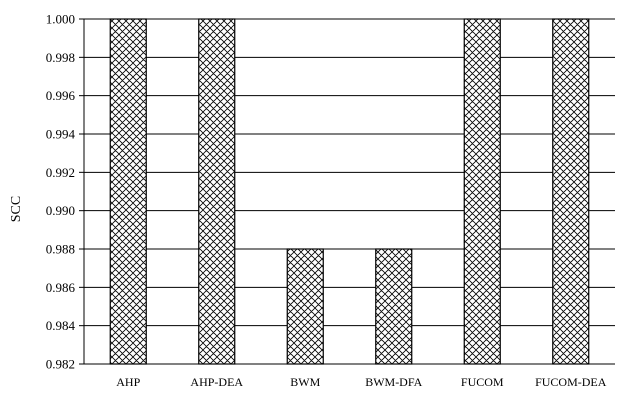 The image size is (624, 402). I want to click on x-tick-label: FUCOM, so click(482, 382).